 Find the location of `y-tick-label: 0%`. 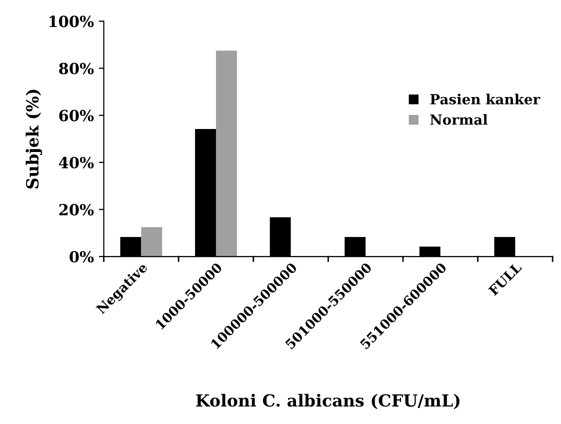

y-tick-label: 0% is located at coordinates (82, 256).